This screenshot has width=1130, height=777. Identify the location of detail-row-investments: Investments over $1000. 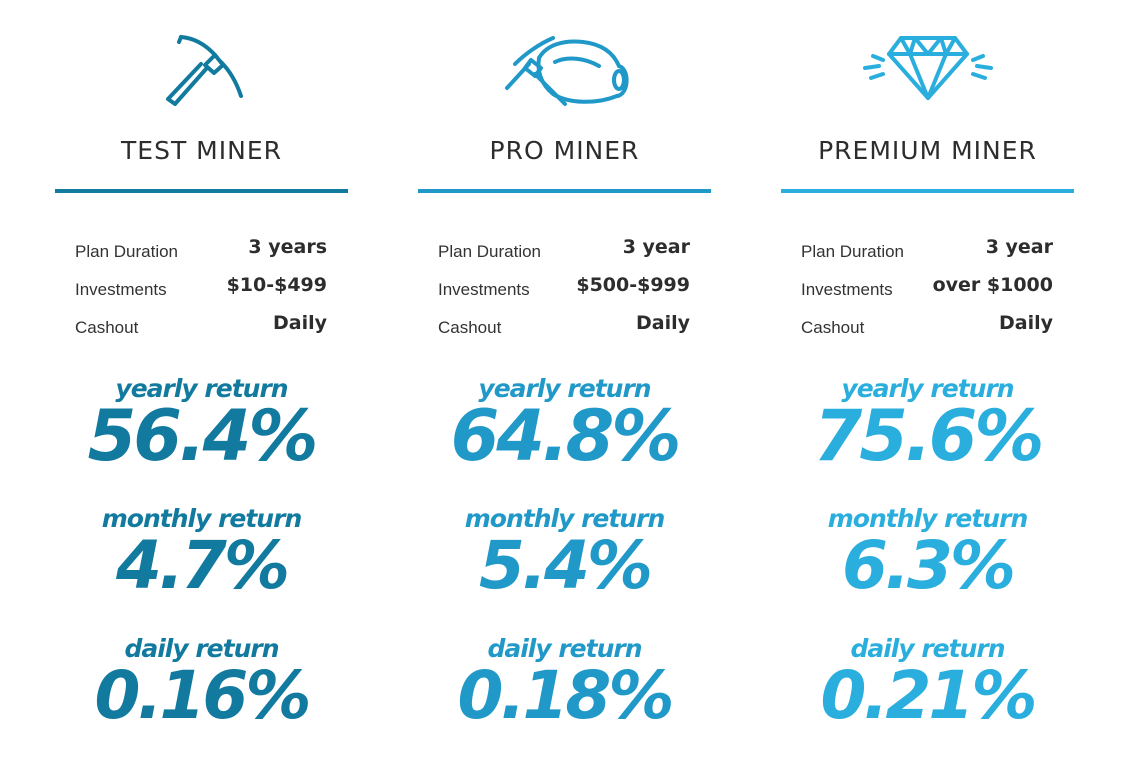
(927, 291).